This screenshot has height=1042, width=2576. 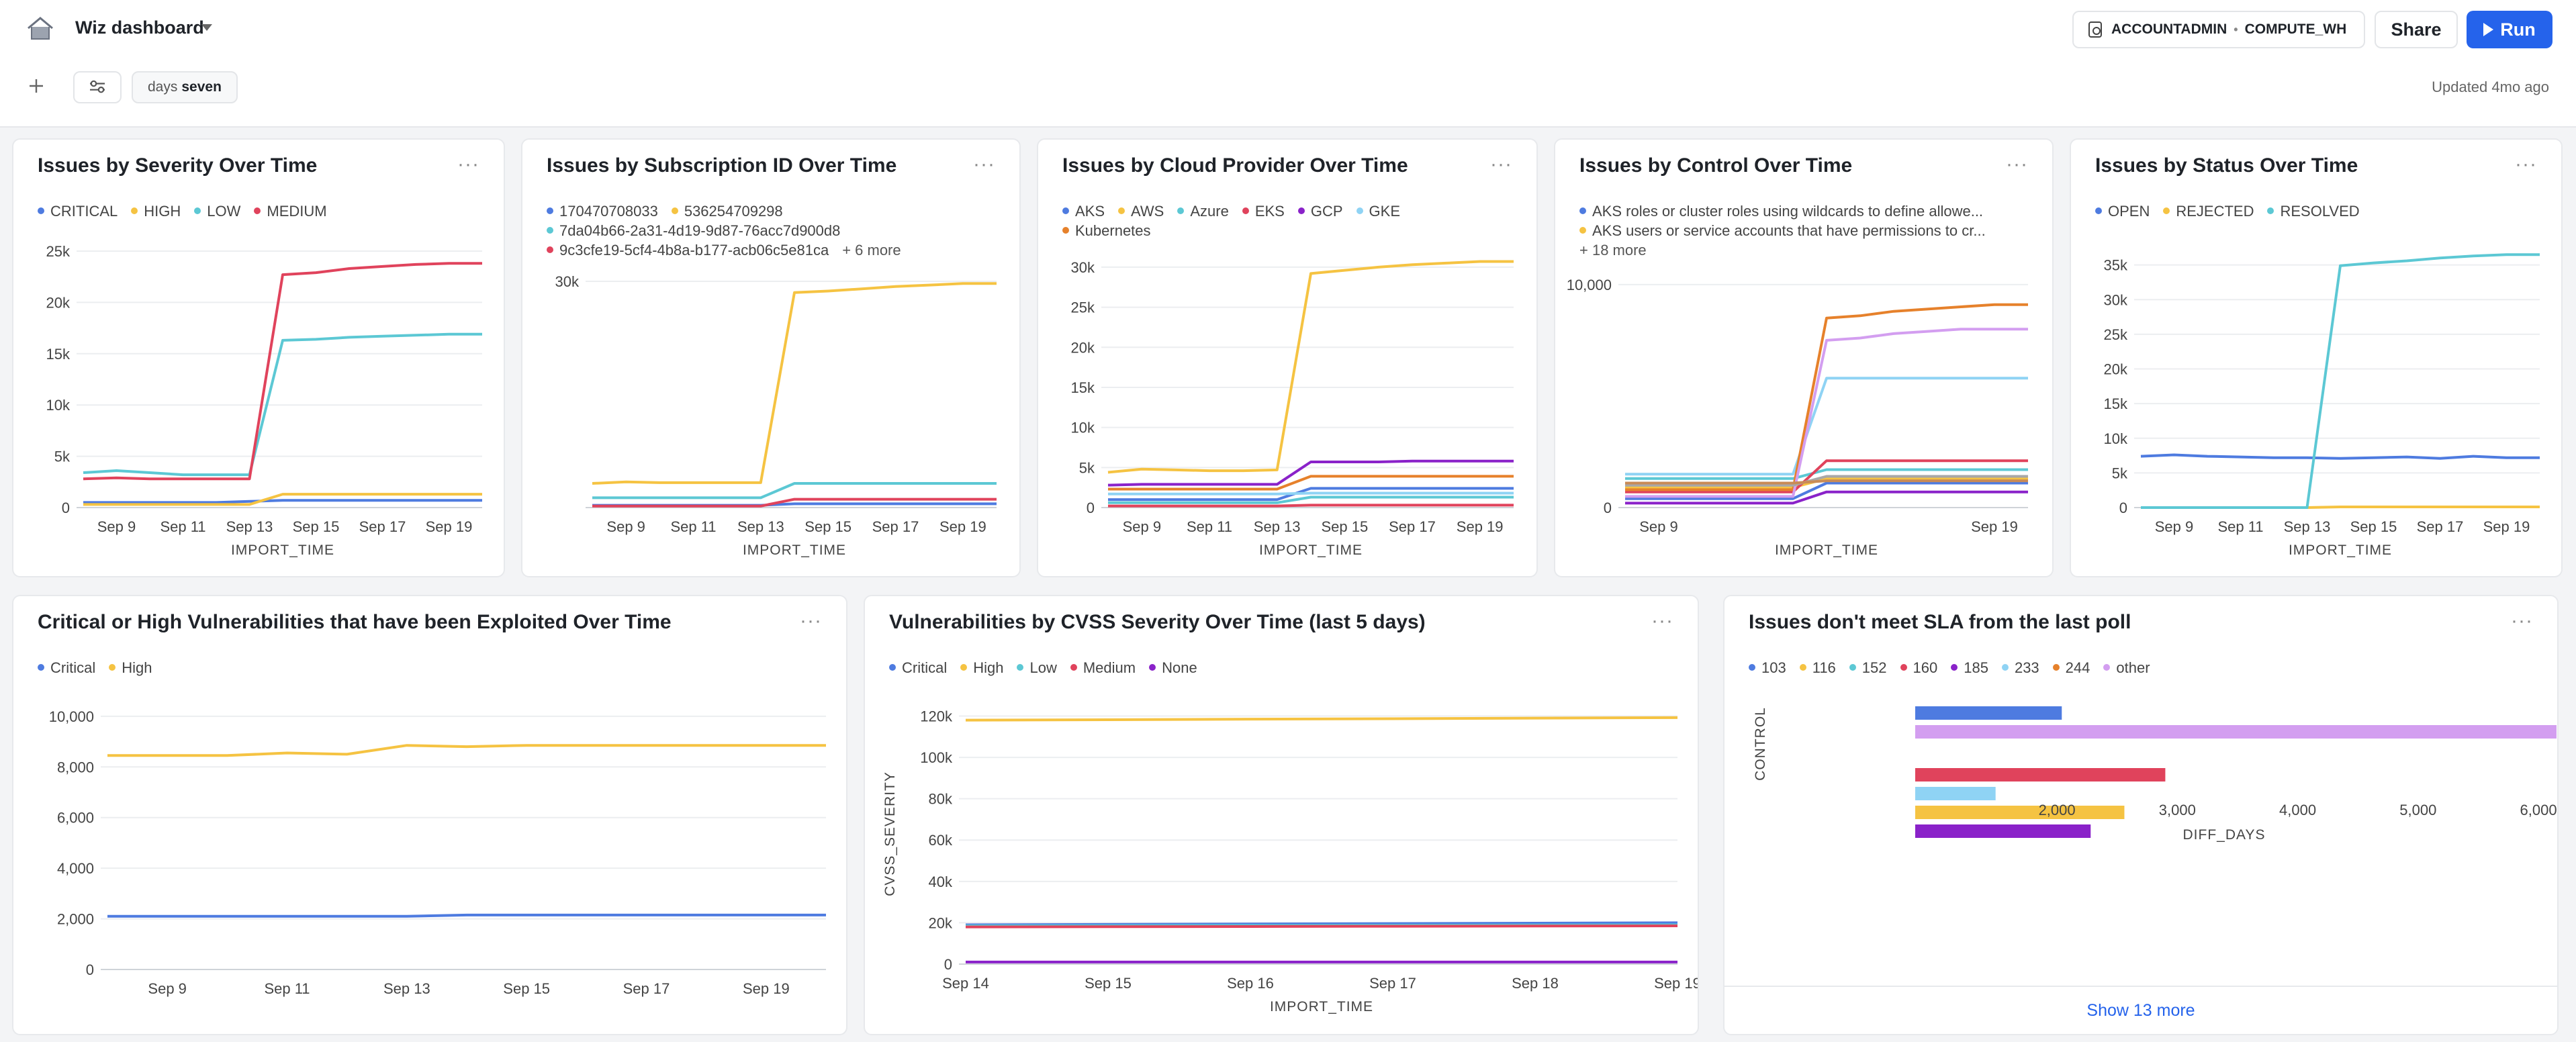 I want to click on legend-item-233: 233, so click(x=2020, y=667).